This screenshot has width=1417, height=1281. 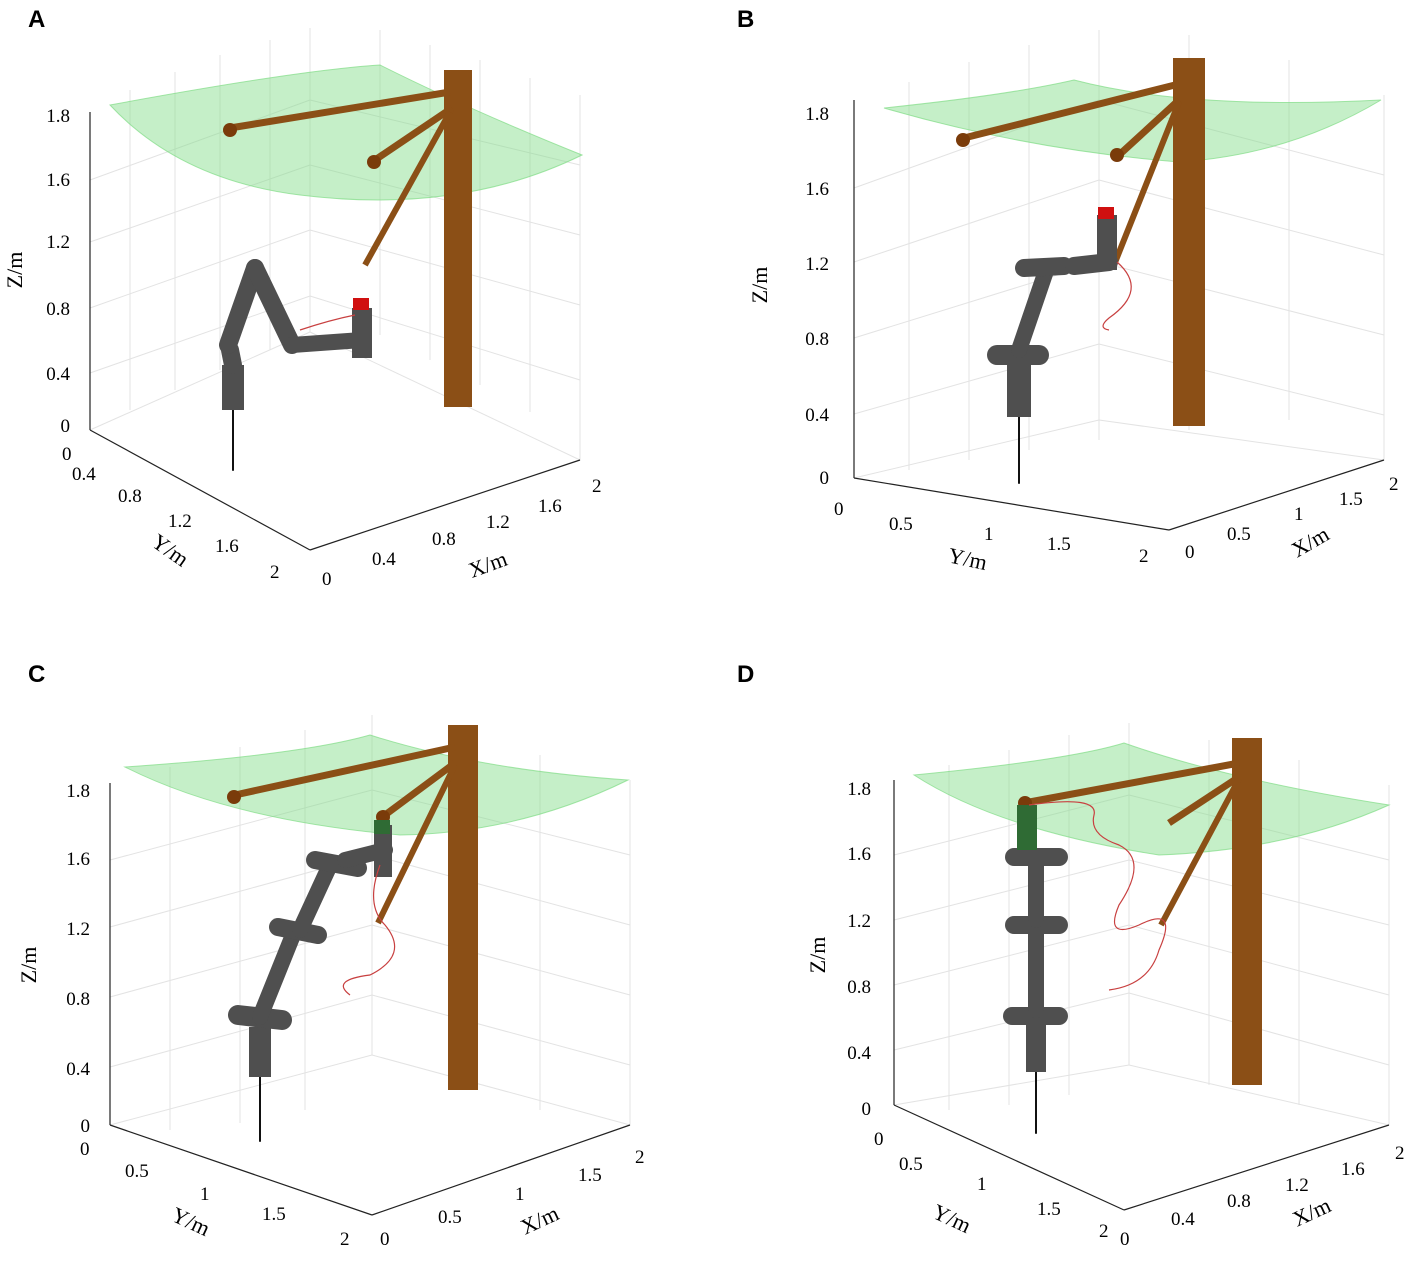 I want to click on panel-label: D, so click(x=746, y=674).